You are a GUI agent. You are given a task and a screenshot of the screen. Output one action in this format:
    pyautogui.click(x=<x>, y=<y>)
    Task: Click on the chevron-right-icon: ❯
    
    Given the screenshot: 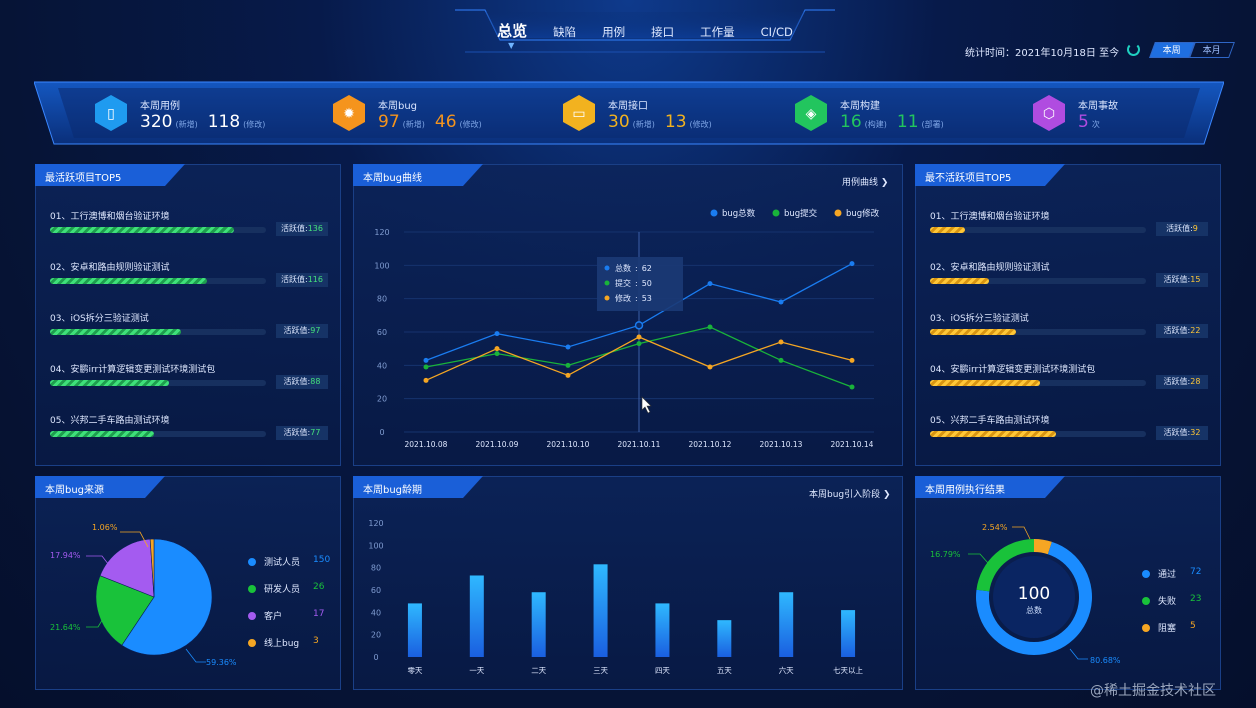 What is the action you would take?
    pyautogui.click(x=887, y=495)
    